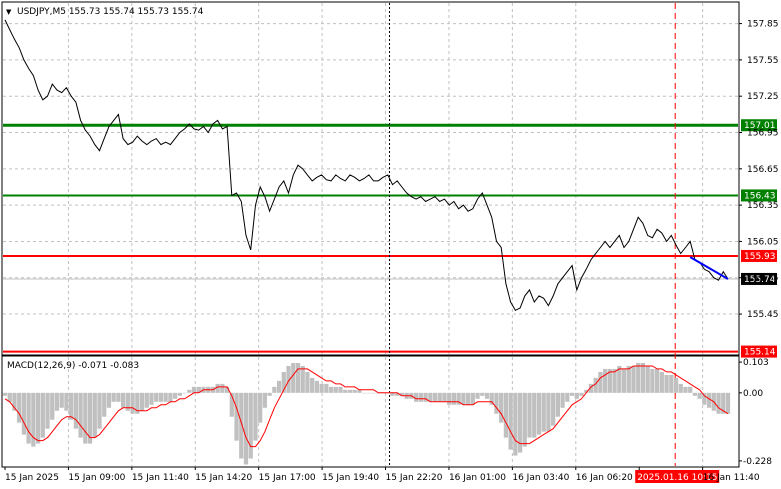  What do you see at coordinates (763, 97) in the screenshot?
I see `y-tick-label: 157.25` at bounding box center [763, 97].